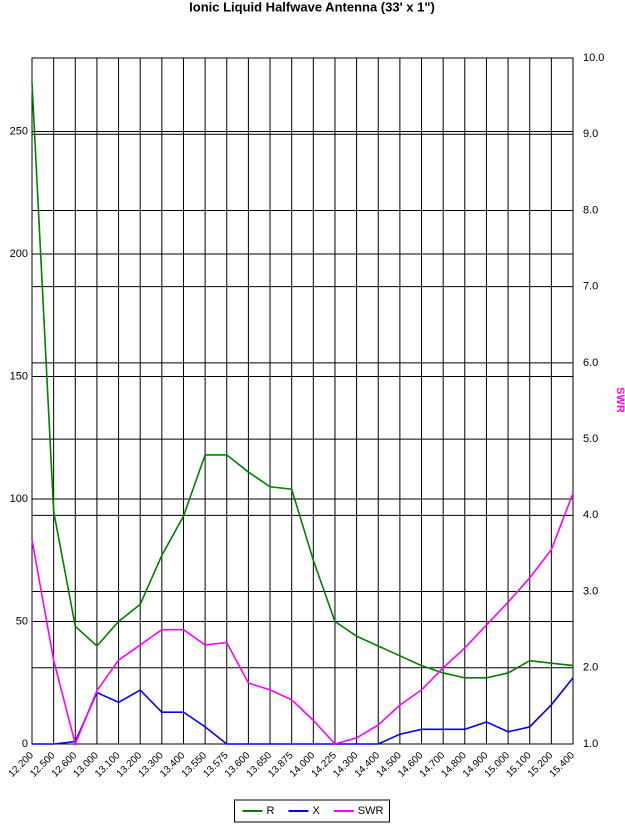 This screenshot has width=625, height=830. I want to click on y2-tick-label: 7.0, so click(590, 287).